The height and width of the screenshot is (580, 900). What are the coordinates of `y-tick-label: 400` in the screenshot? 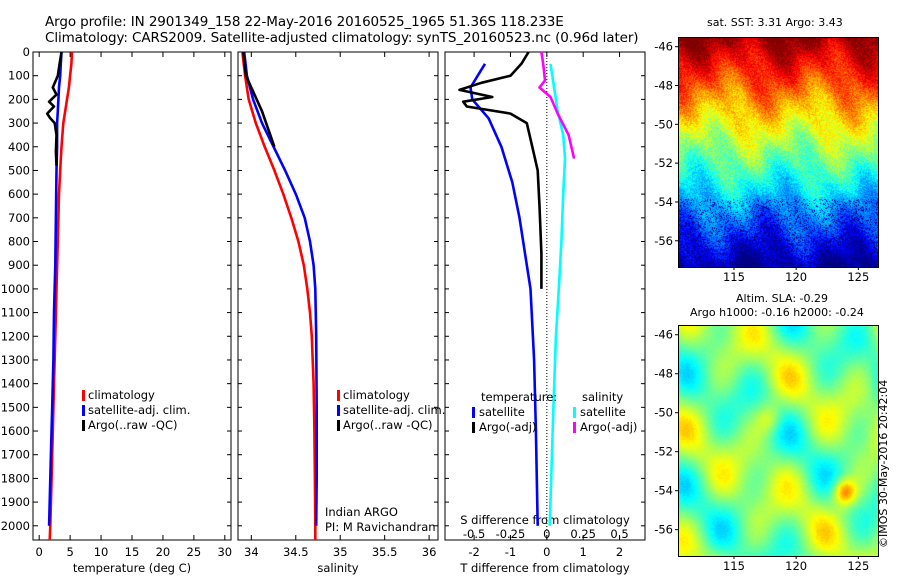 It's located at (19, 147).